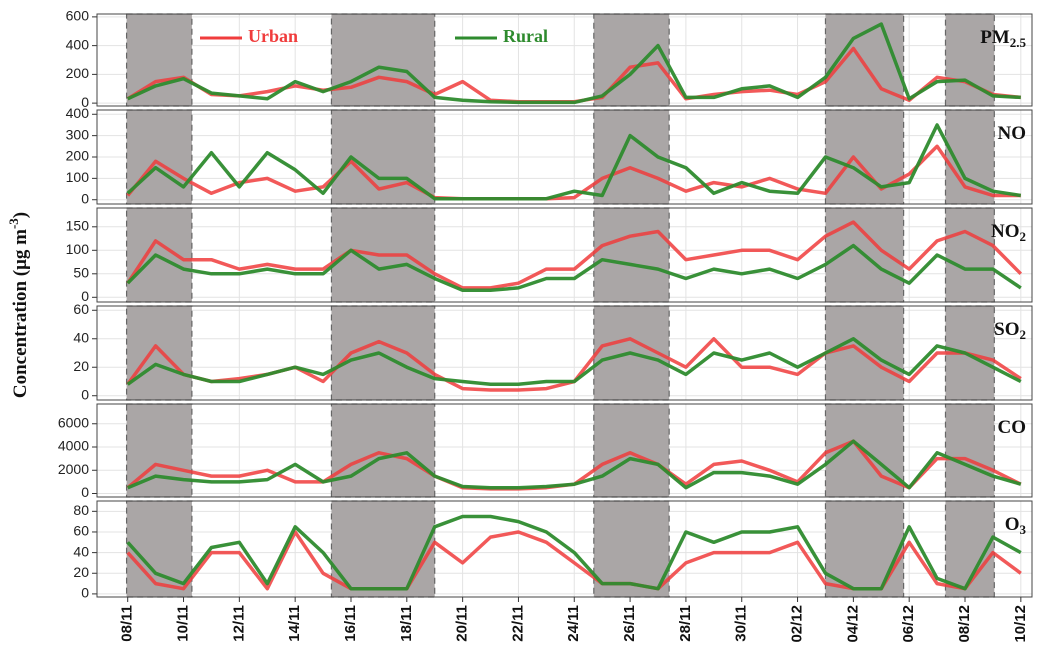  Describe the element at coordinates (78, 134) in the screenshot. I see `y-tick-label: 300` at that location.